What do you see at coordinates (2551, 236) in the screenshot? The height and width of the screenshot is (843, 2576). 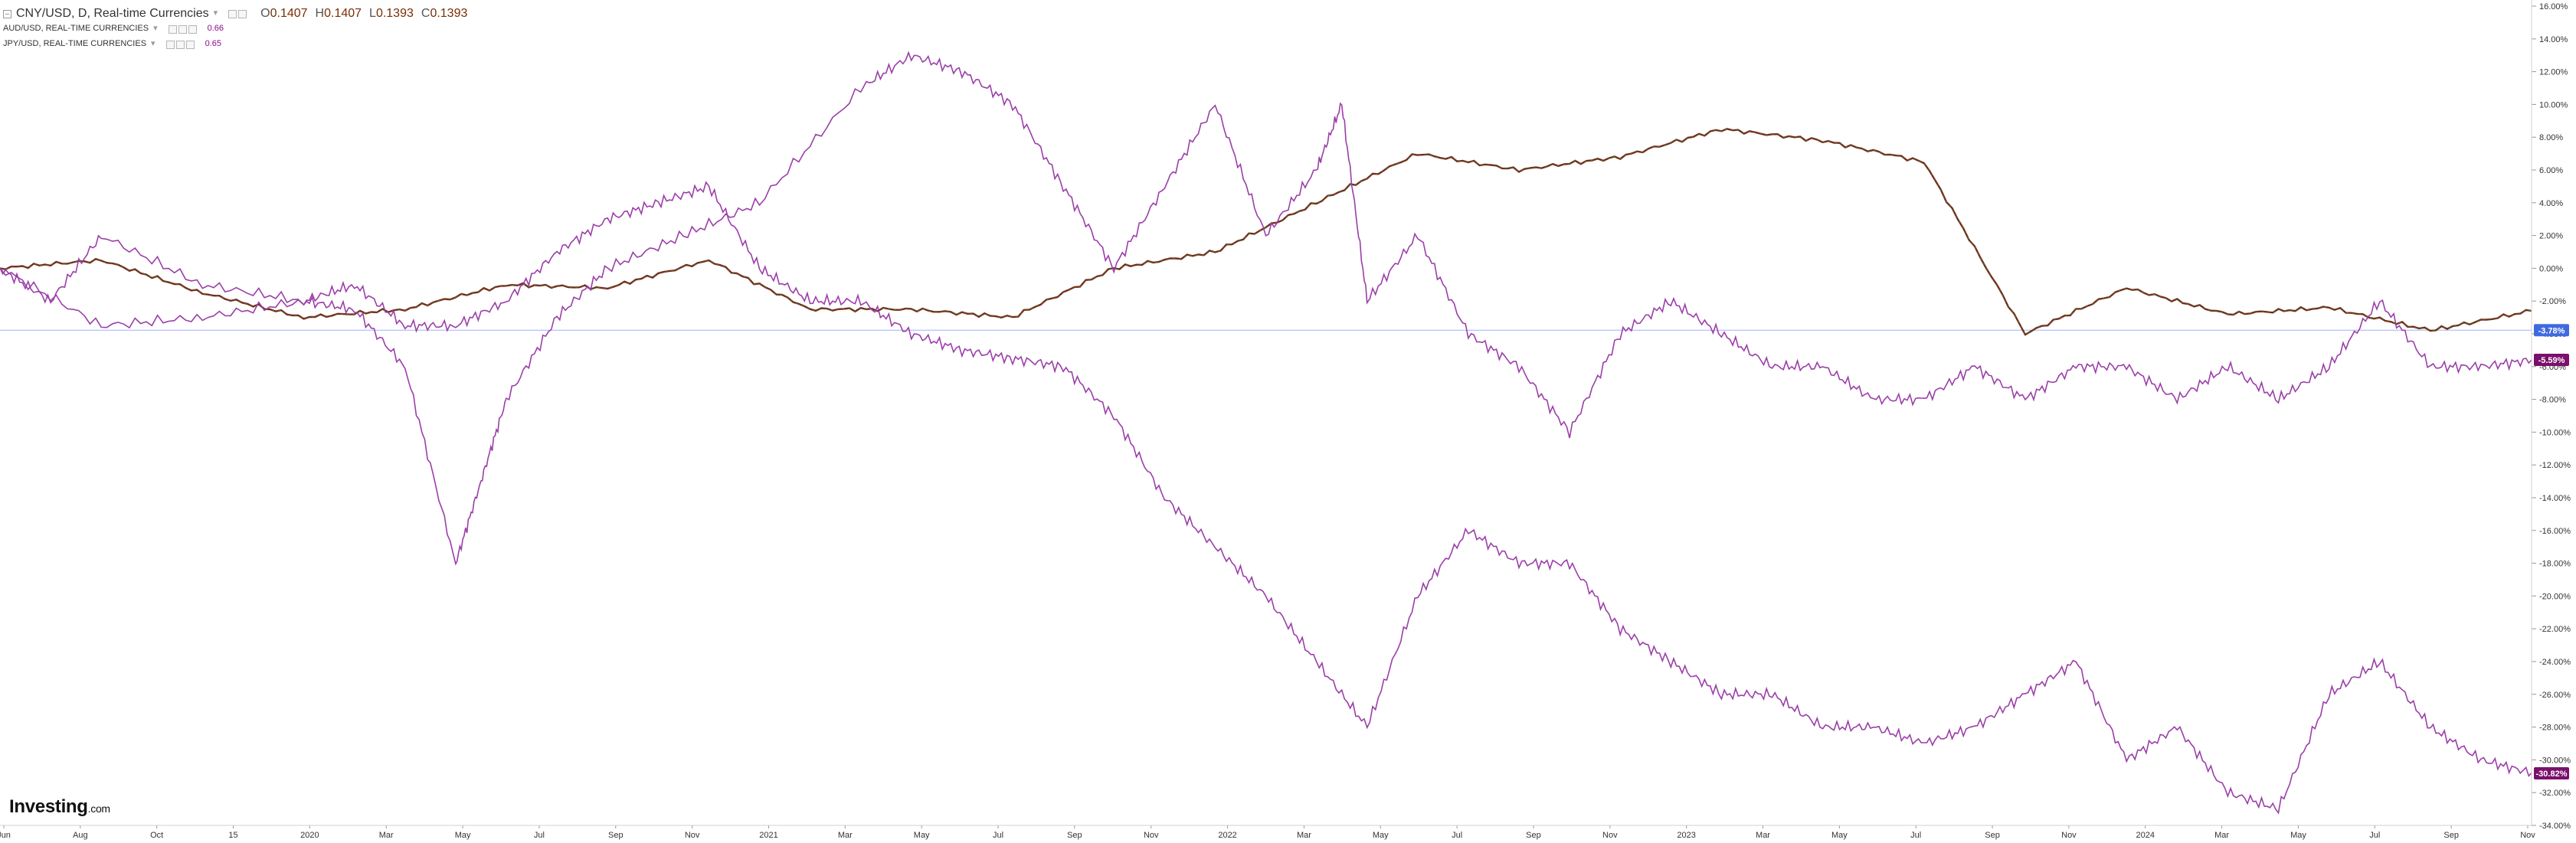 I see `y-tick-label: 2.00%` at bounding box center [2551, 236].